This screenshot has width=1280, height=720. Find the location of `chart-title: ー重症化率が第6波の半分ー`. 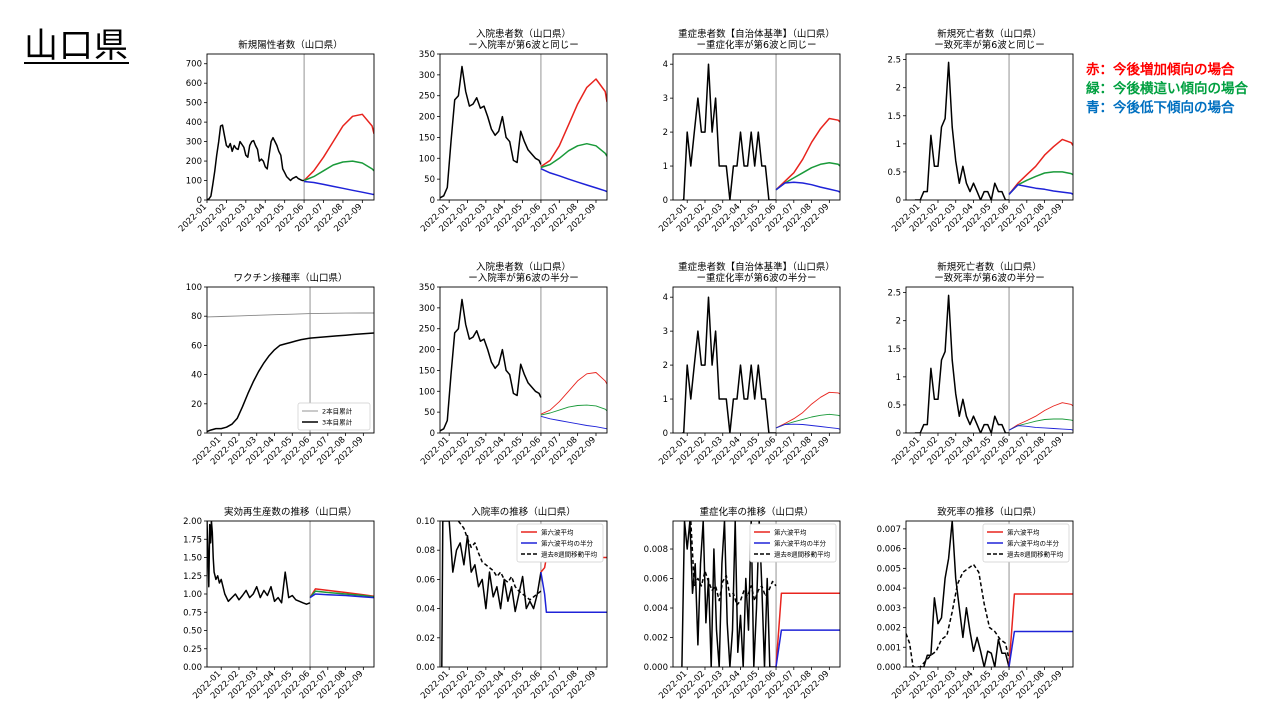

chart-title: ー重症化率が第6波の半分ー is located at coordinates (756, 278).